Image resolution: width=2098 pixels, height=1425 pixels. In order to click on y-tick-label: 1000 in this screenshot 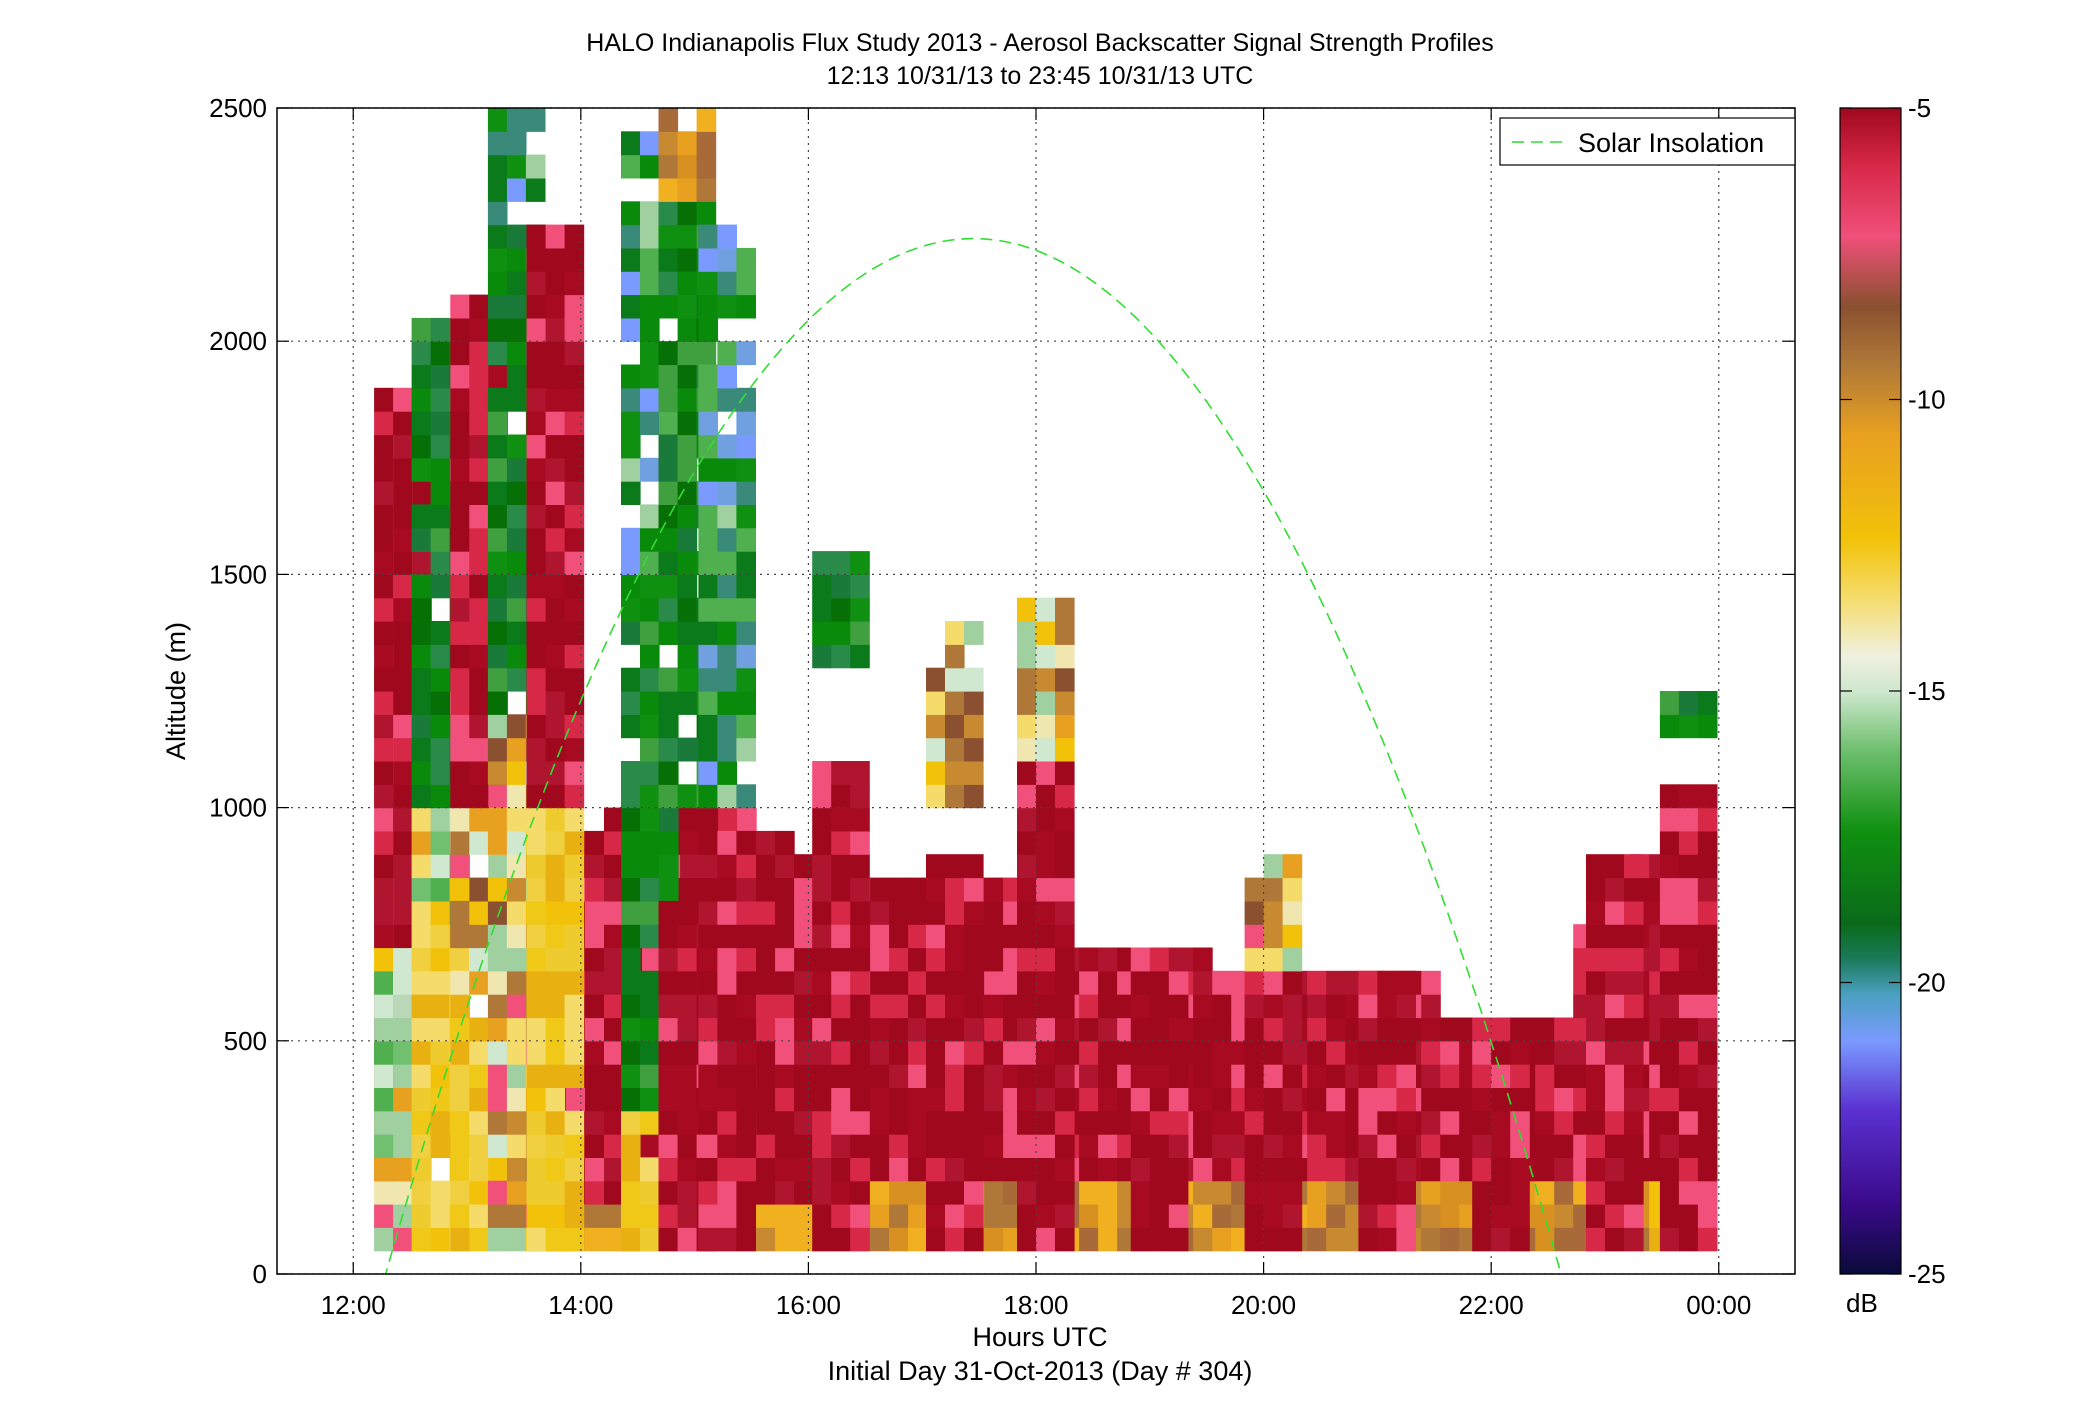, I will do `click(238, 808)`.